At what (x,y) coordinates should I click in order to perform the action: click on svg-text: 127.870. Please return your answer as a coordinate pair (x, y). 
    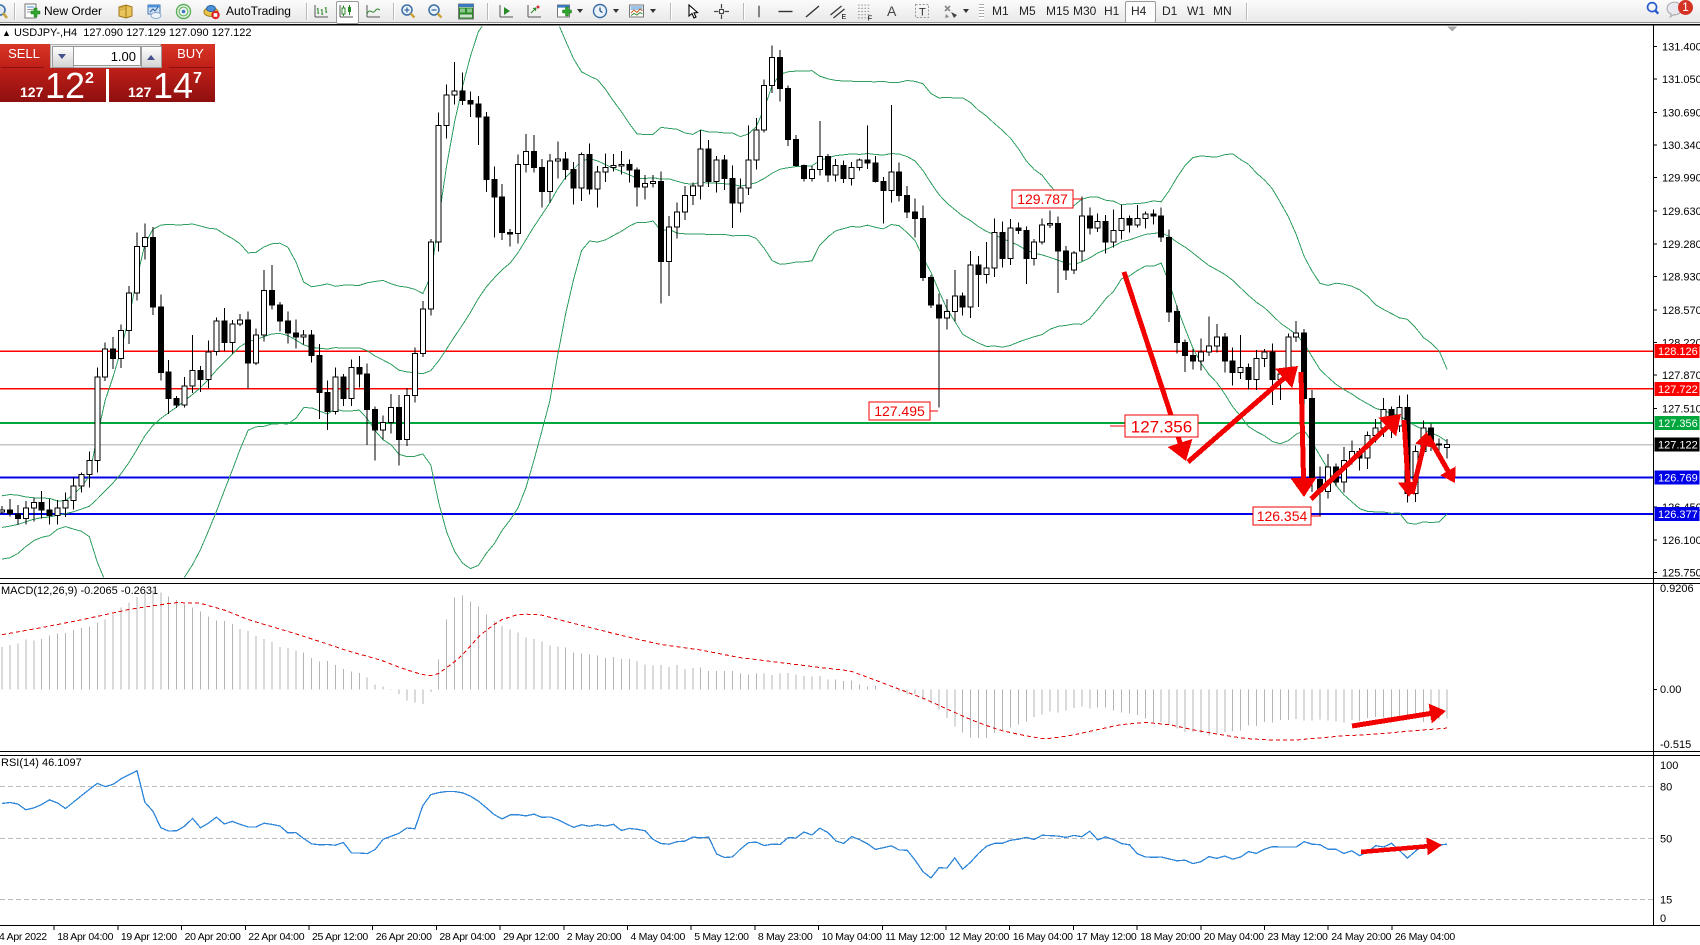
    Looking at the image, I should click on (1681, 376).